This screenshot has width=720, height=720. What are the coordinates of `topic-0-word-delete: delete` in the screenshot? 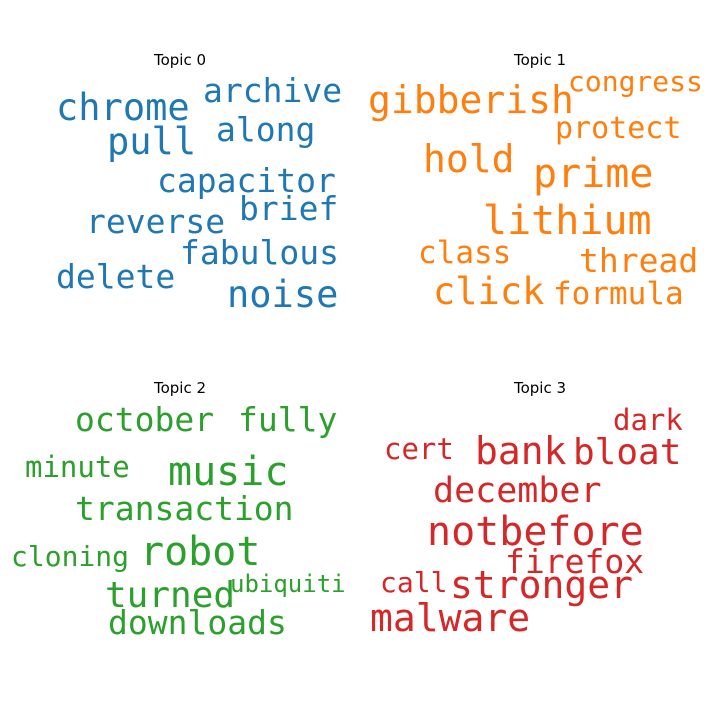 It's located at (115, 276).